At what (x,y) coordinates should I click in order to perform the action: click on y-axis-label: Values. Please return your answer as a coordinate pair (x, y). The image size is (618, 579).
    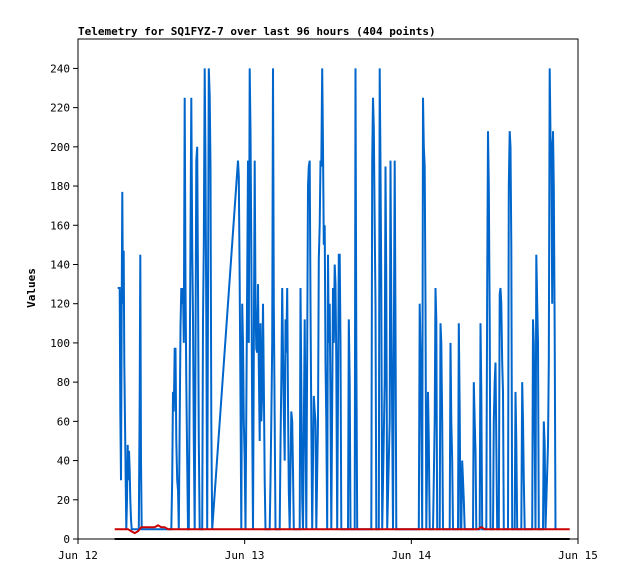
    Looking at the image, I should click on (31, 288).